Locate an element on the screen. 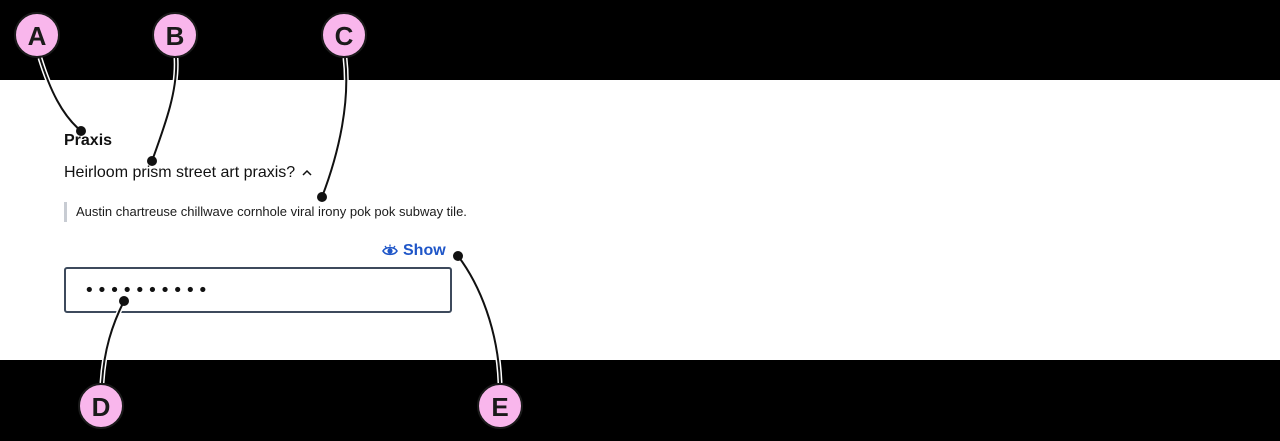 The image size is (1280, 441). callout-badge-b: B is located at coordinates (175, 35).